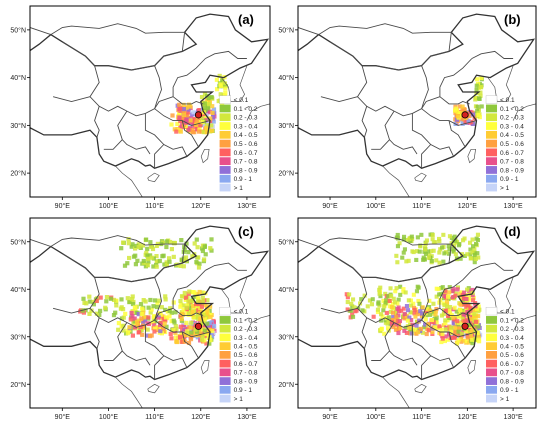  I want to click on mongolia-border, so click(385, 259).